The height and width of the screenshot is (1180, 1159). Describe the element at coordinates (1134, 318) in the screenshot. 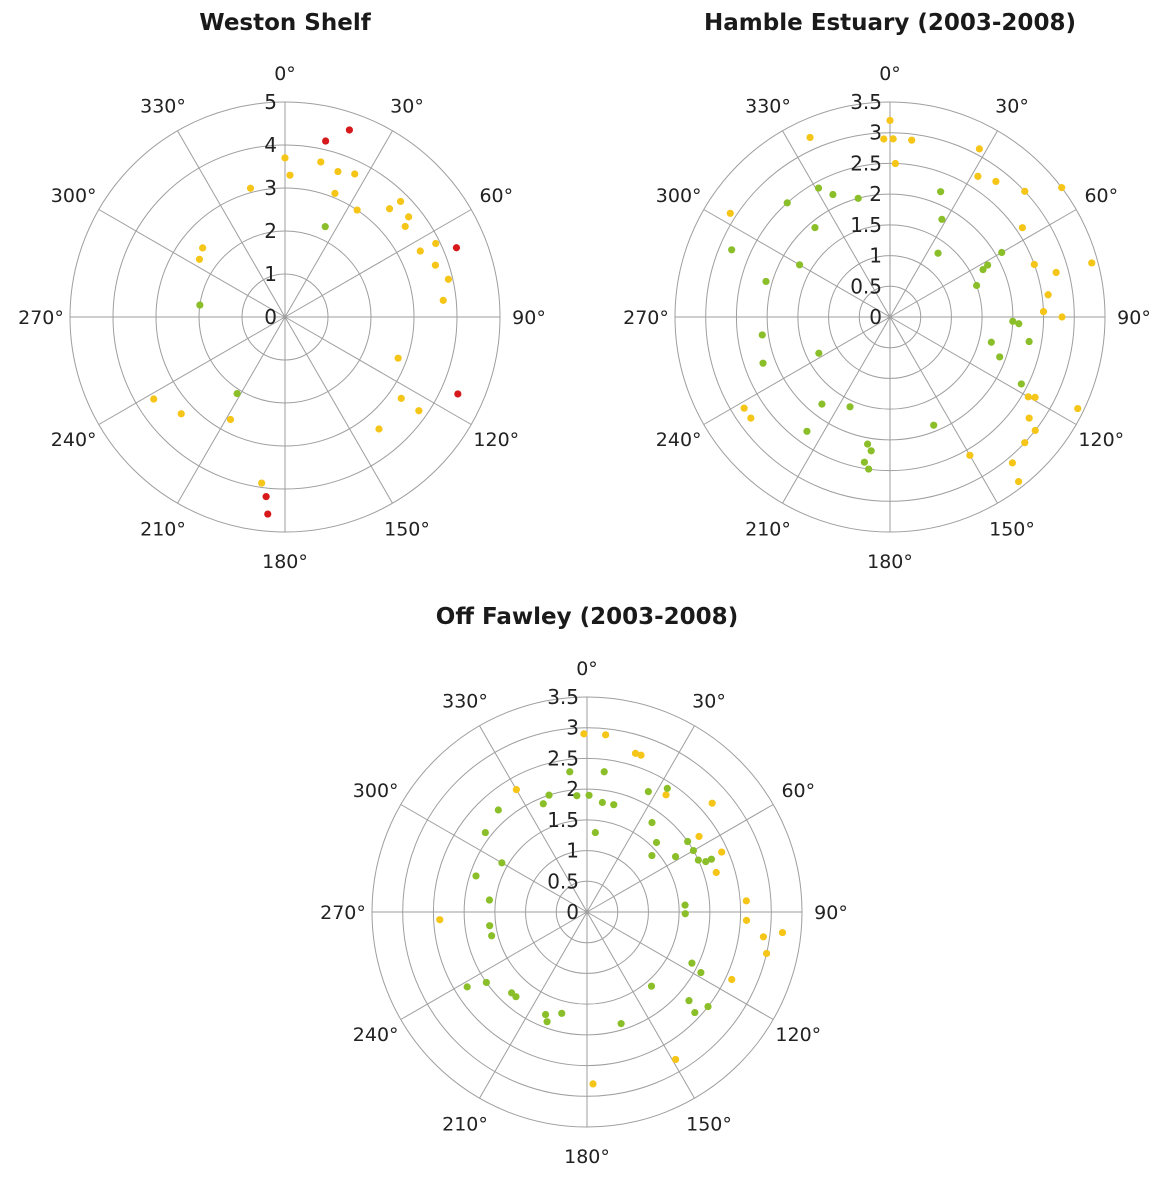

I see `angle-label: 90°` at that location.